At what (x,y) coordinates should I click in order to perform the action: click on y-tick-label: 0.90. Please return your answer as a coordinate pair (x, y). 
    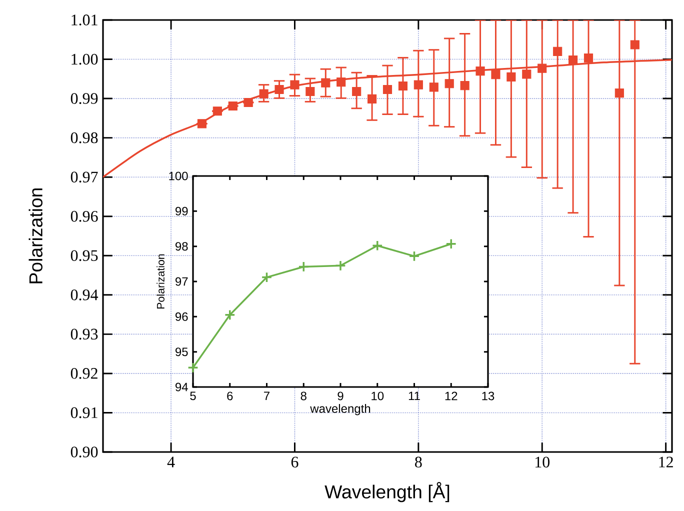
    Looking at the image, I should click on (84, 452).